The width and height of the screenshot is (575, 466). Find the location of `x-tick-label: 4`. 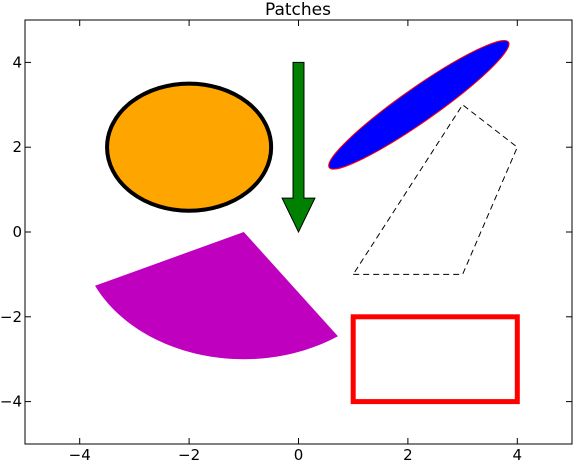

x-tick-label: 4 is located at coordinates (518, 454).